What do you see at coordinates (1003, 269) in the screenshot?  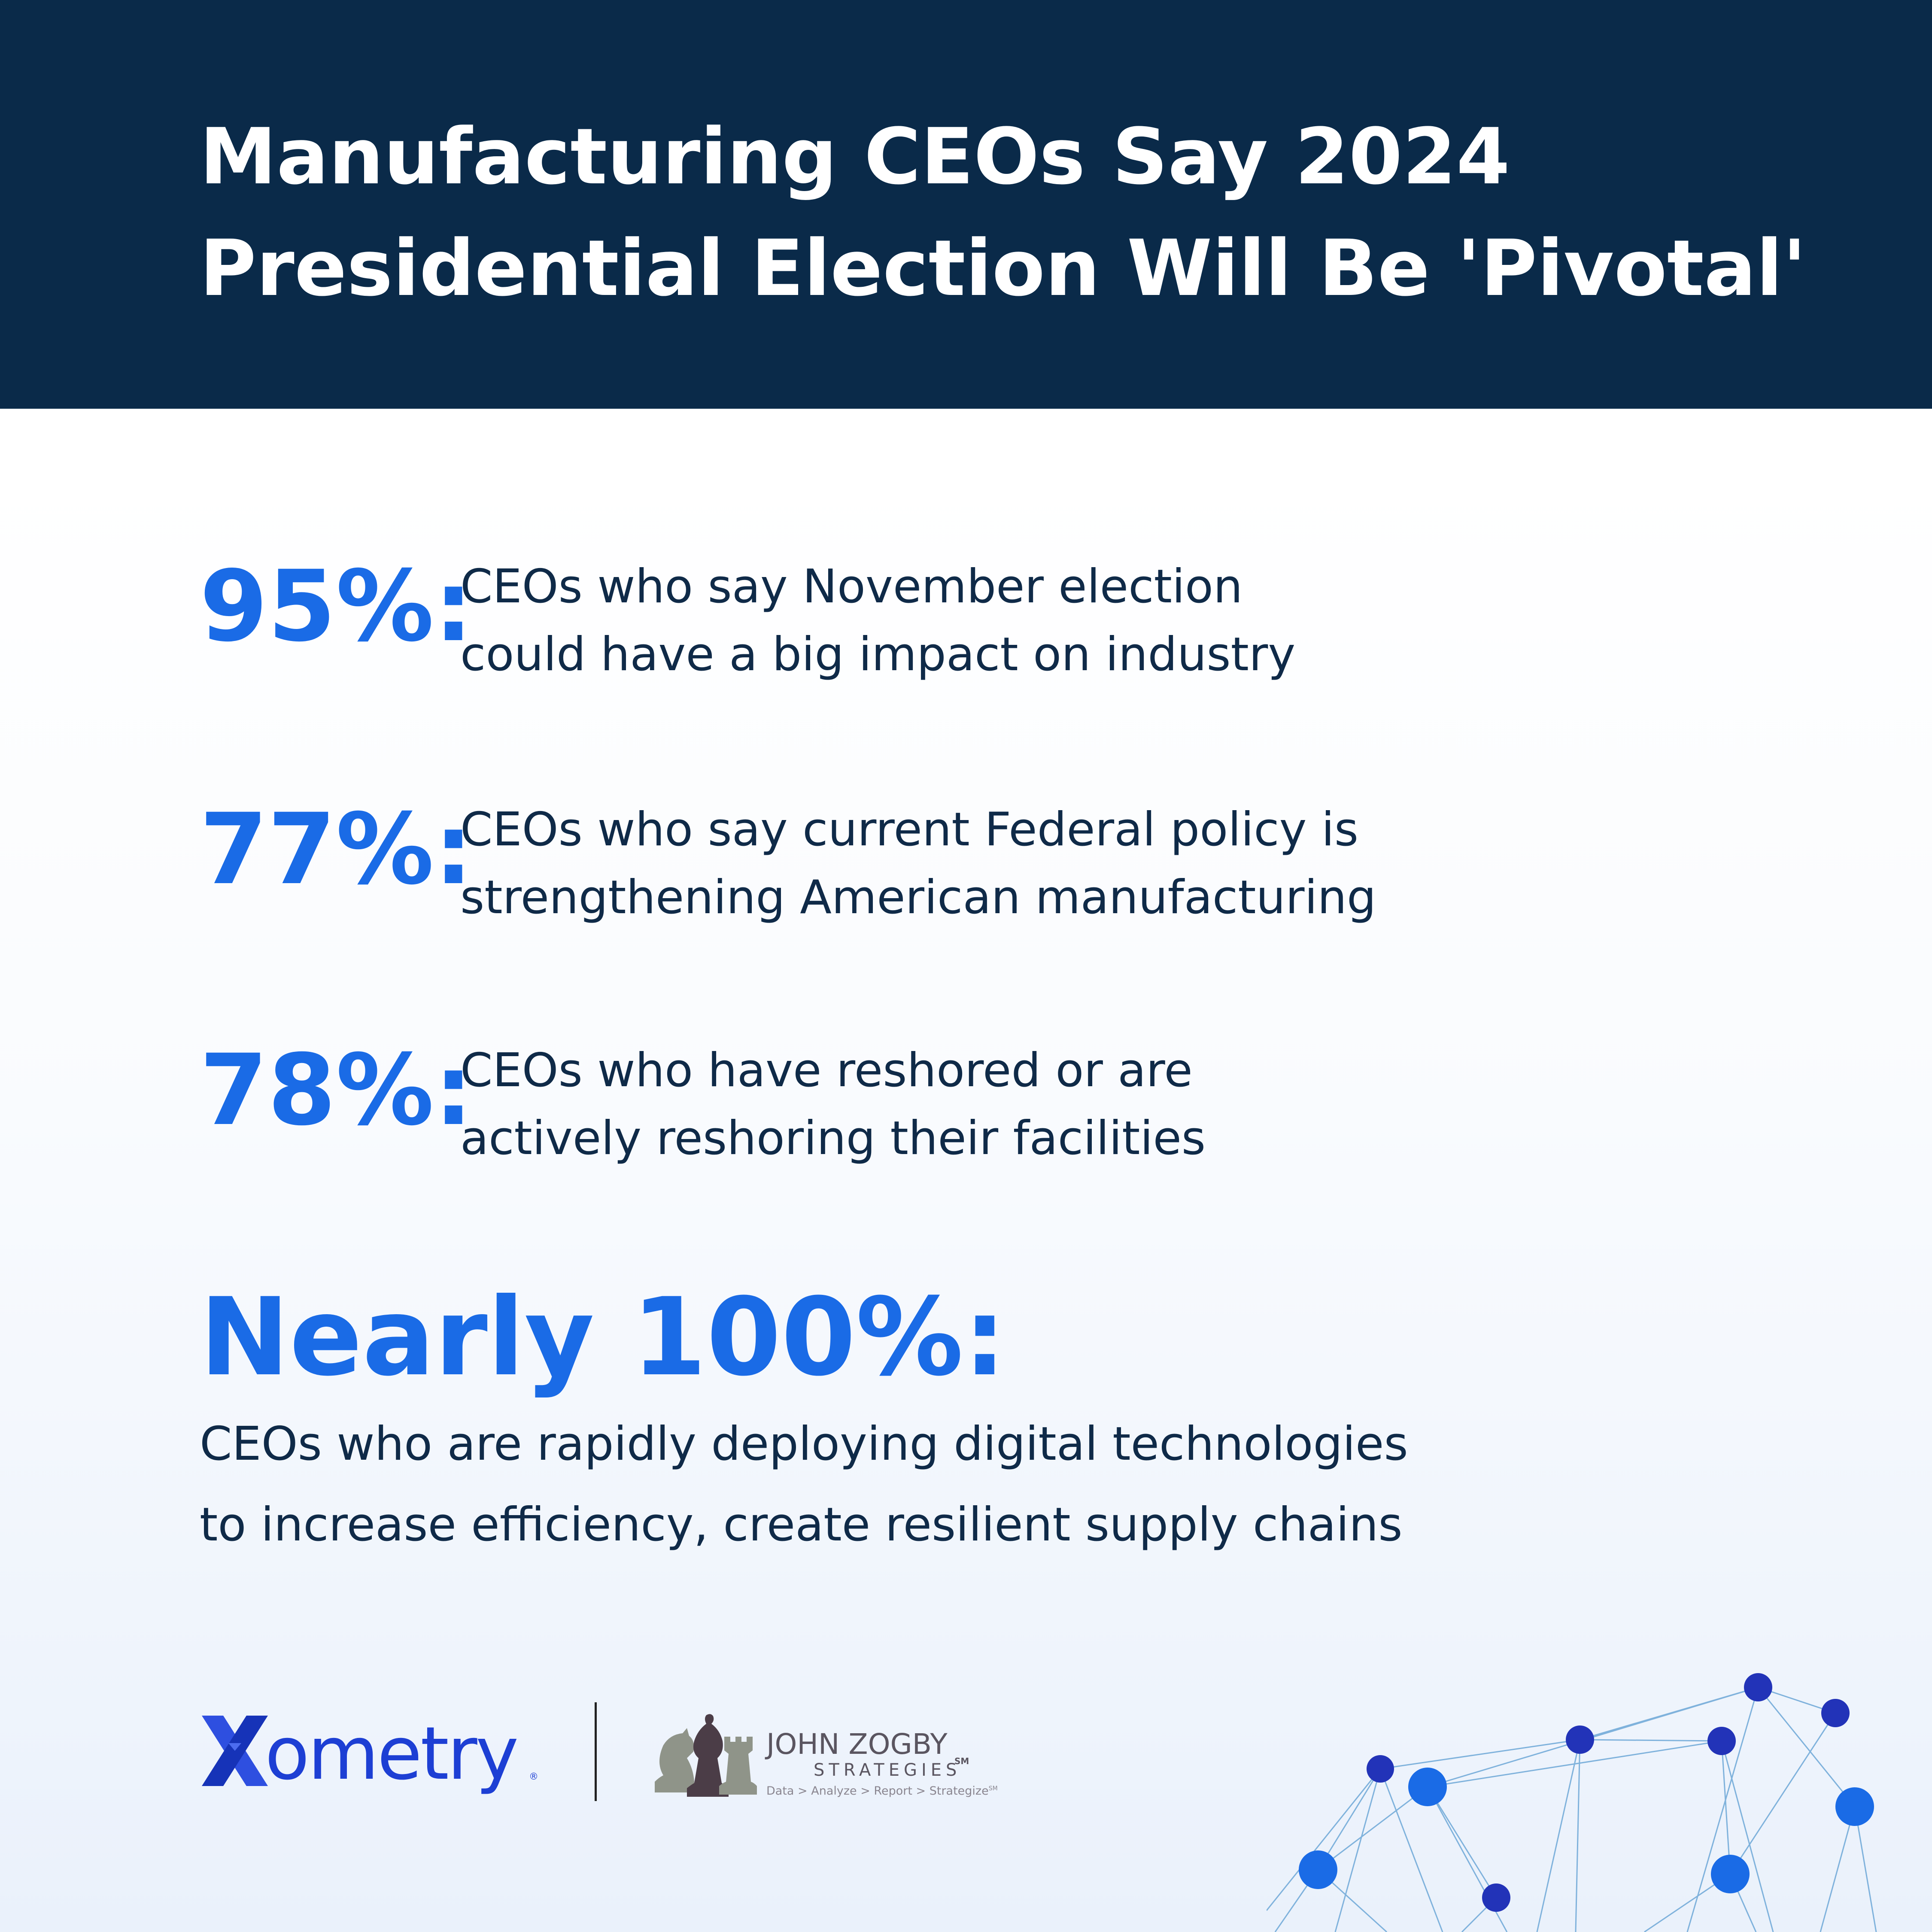 I see `page-title-line-2: Presidential Election Will Be 'Pivotal'` at bounding box center [1003, 269].